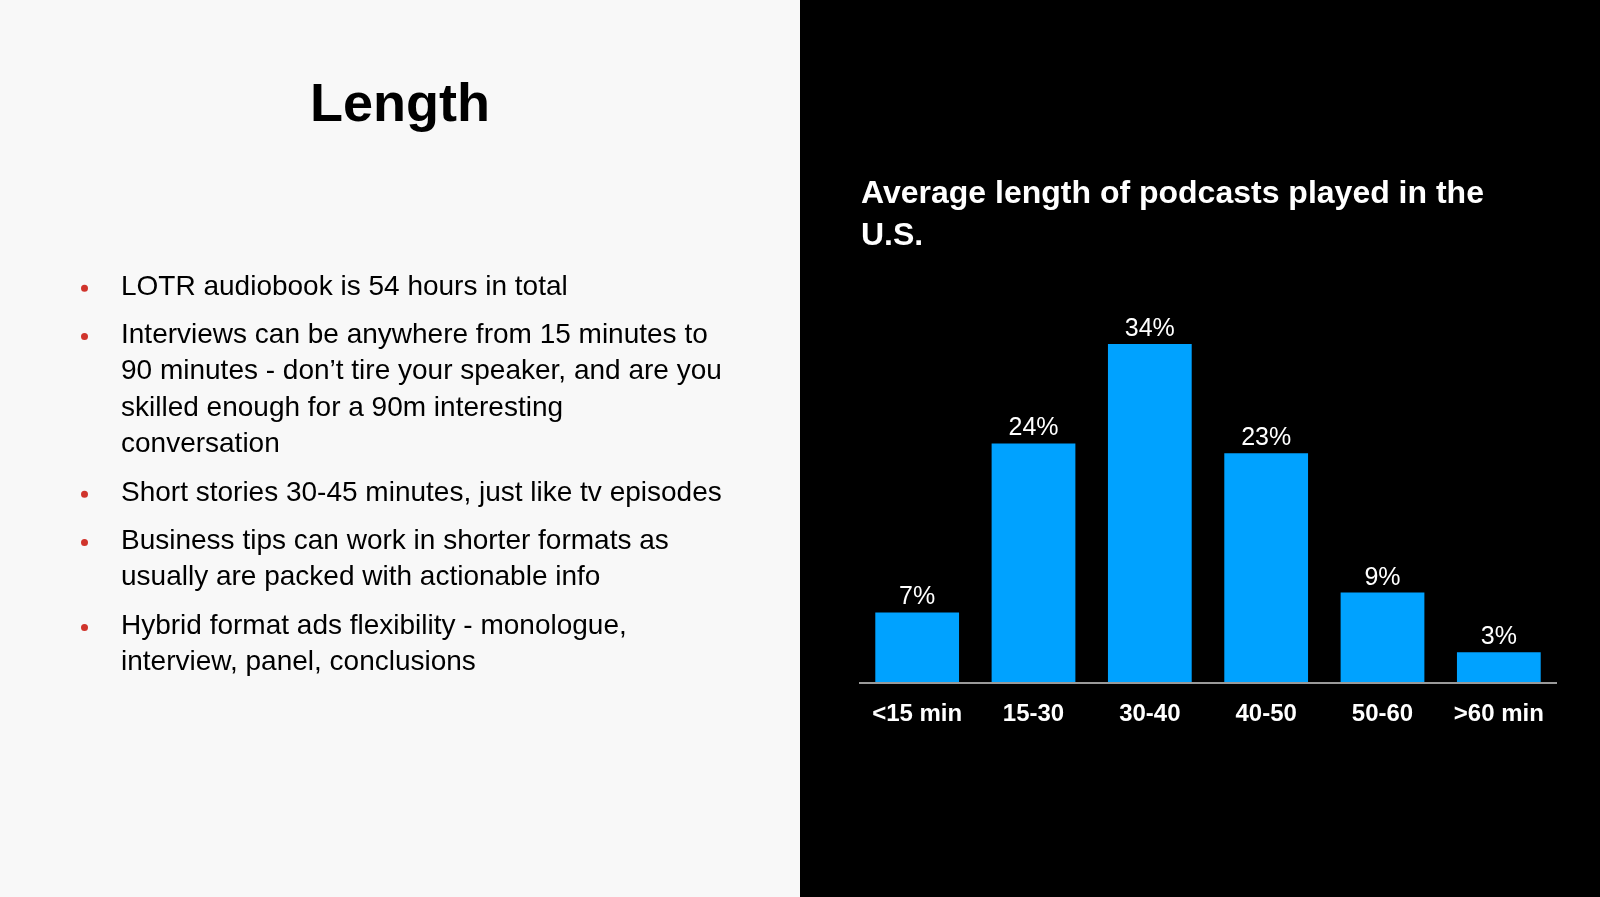  What do you see at coordinates (395, 558) in the screenshot?
I see `text: Business tips can work in shorter formats as usually are packed with actionable info` at bounding box center [395, 558].